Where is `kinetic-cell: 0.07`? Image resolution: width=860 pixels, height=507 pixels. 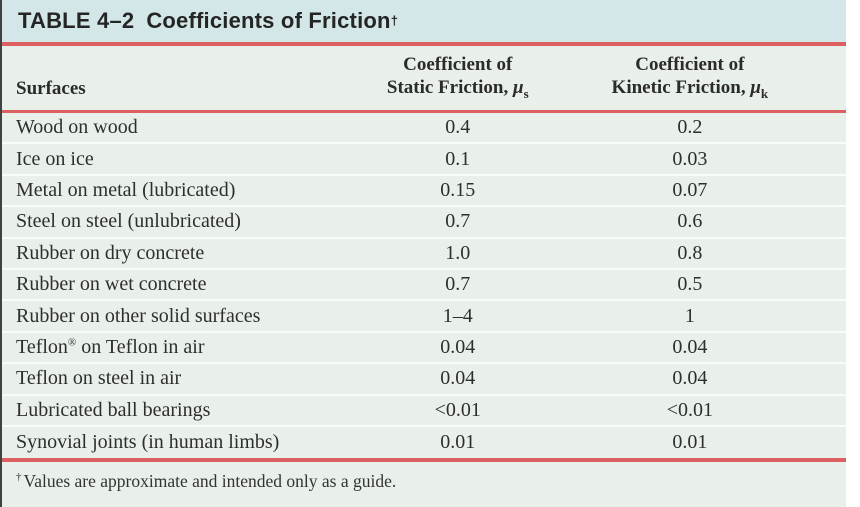 kinetic-cell: 0.07 is located at coordinates (690, 189).